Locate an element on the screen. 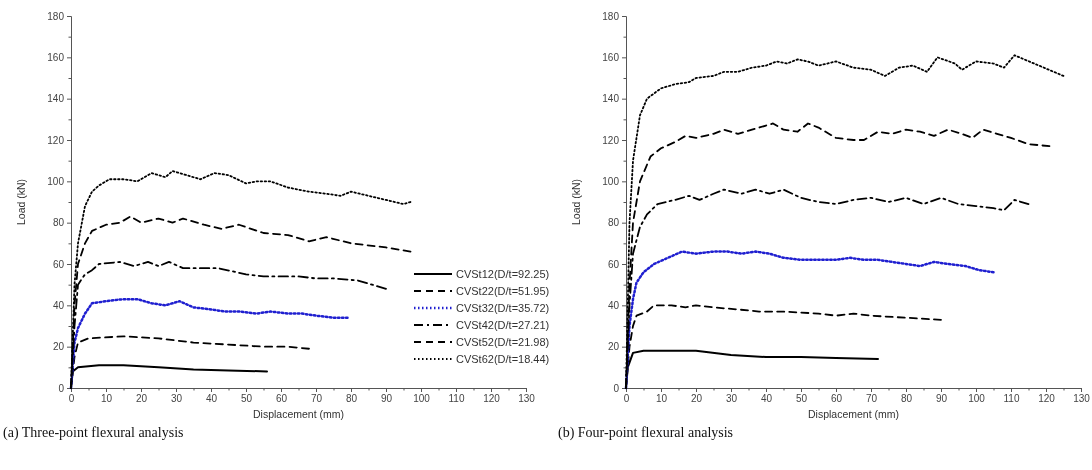 The image size is (1092, 470). legend-label: CVSt22(D/t=51.95) is located at coordinates (503, 291).